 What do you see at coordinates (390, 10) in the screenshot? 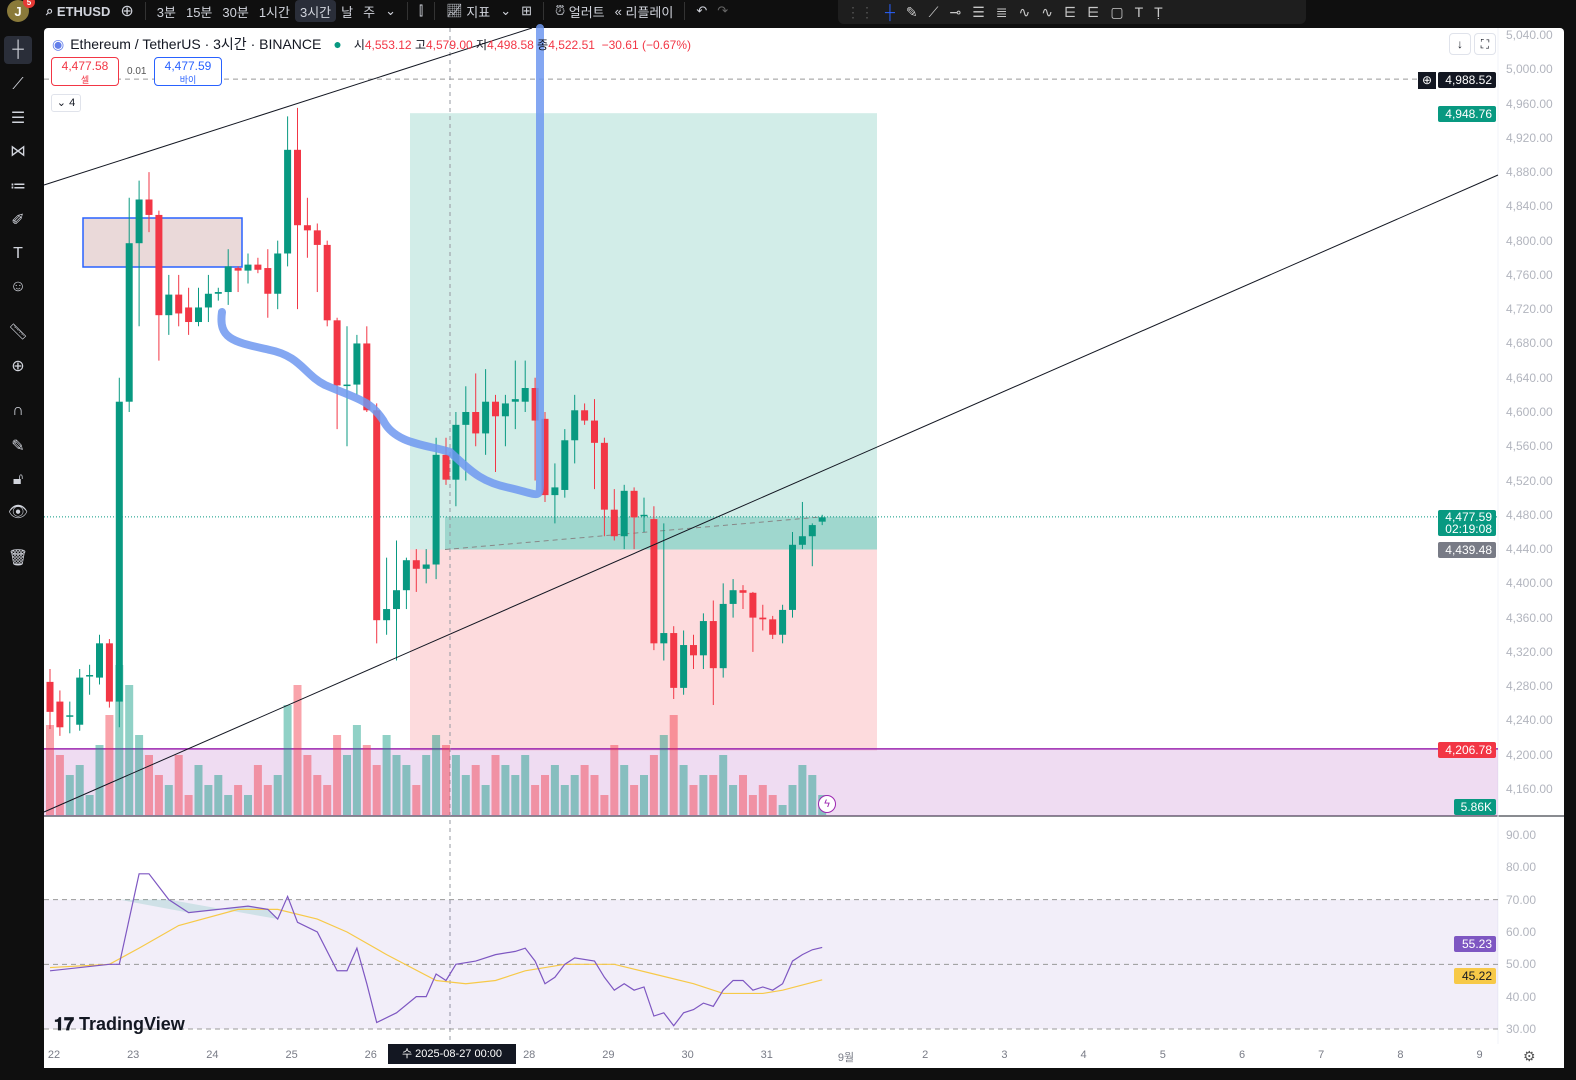
I see `interval-dropdown-chevron-icon: ⌄` at bounding box center [390, 10].